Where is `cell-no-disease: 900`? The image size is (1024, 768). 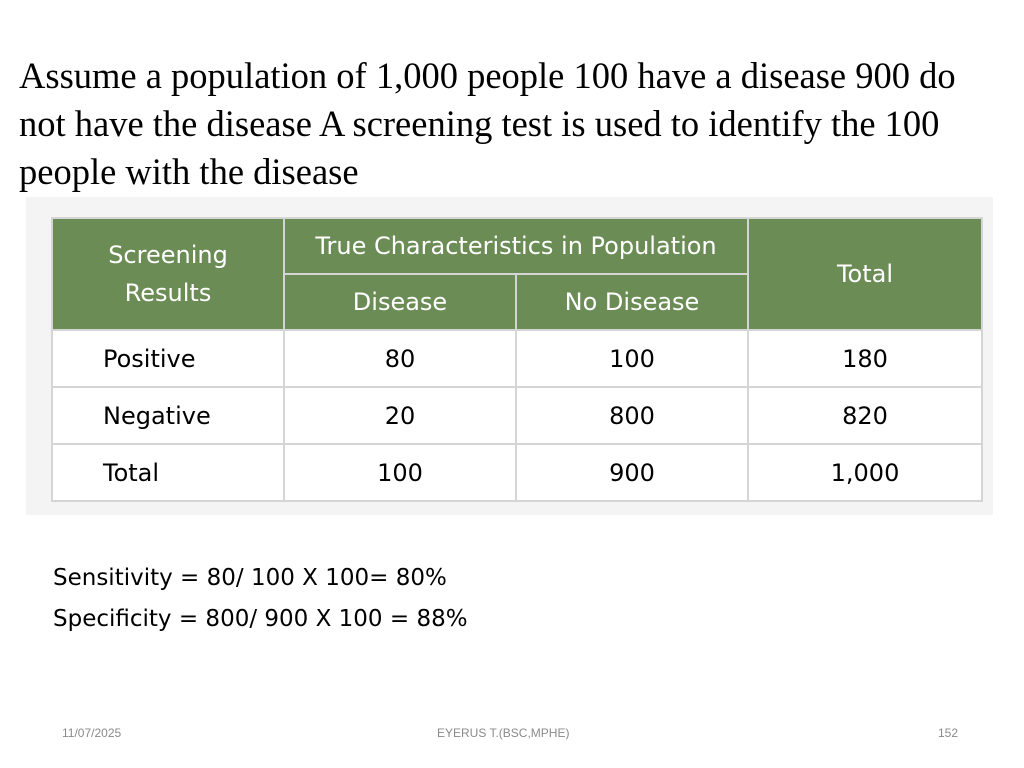 cell-no-disease: 900 is located at coordinates (632, 472).